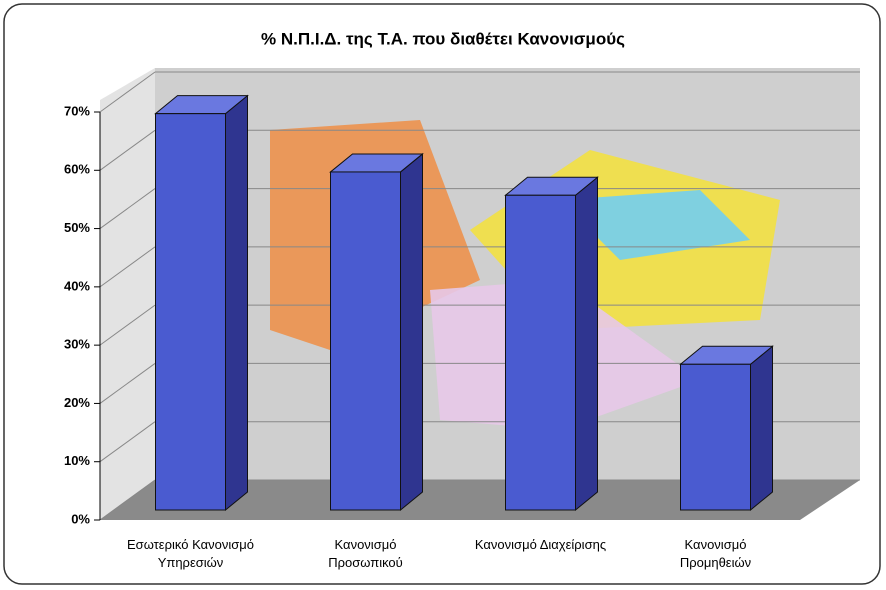 The height and width of the screenshot is (590, 886). What do you see at coordinates (77, 402) in the screenshot?
I see `y-tick-label: 20%` at bounding box center [77, 402].